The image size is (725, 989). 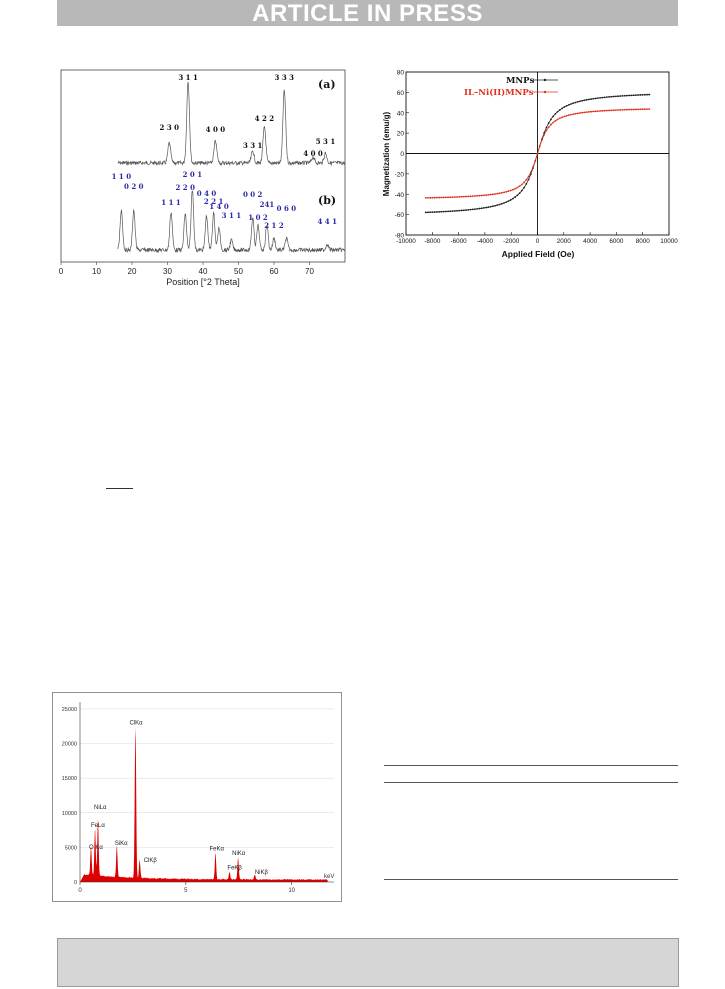 What do you see at coordinates (400, 195) in the screenshot?
I see `mag-y-tick-label: -40` at bounding box center [400, 195].